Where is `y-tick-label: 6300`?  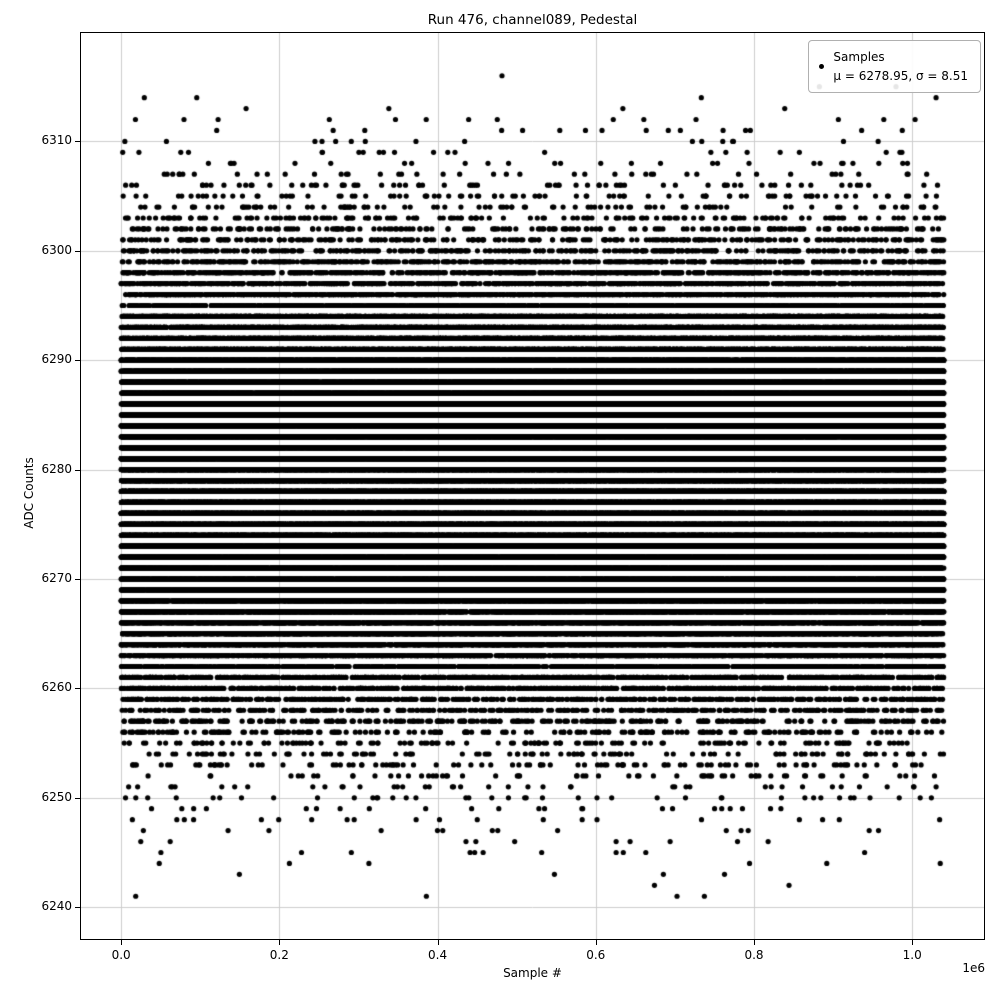
y-tick-label: 6300 is located at coordinates (56, 249).